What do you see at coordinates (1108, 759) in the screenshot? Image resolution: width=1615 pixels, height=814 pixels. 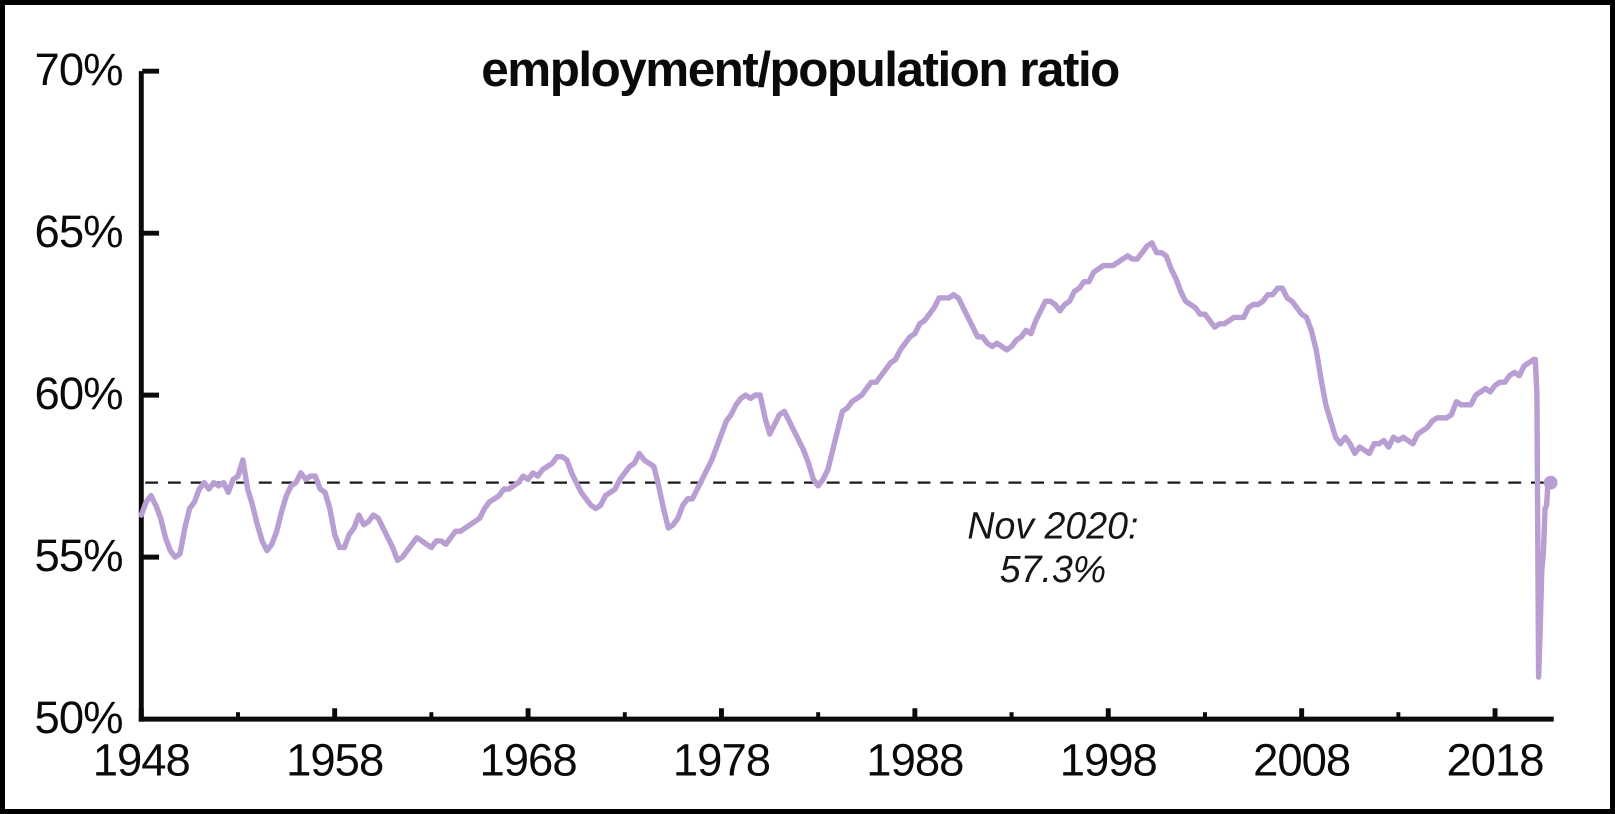 I see `x-tick-label: 1998` at bounding box center [1108, 759].